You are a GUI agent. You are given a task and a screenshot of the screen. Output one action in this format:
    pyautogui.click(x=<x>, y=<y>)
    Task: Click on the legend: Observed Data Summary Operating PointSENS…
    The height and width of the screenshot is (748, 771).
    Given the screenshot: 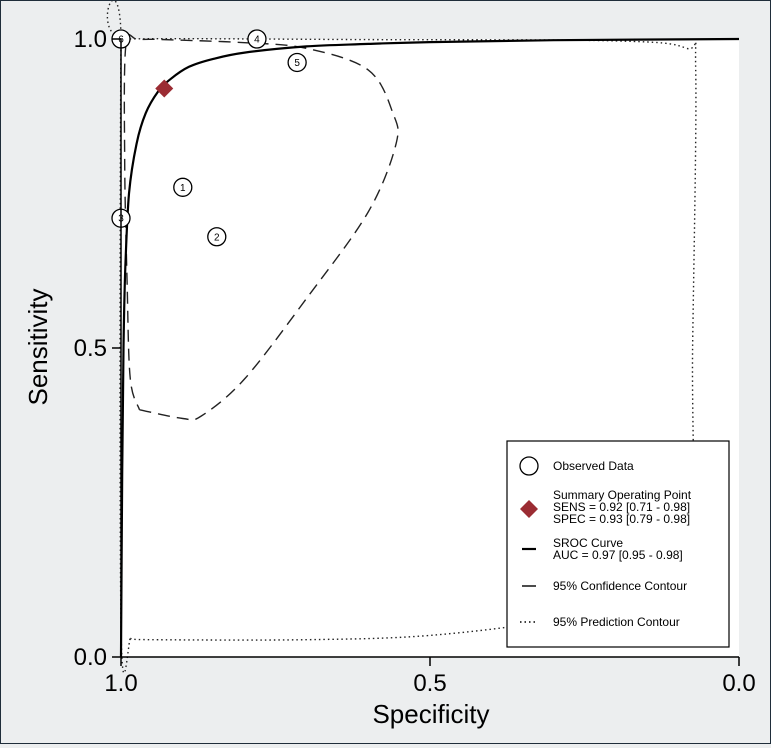 What is the action you would take?
    pyautogui.click(x=618, y=544)
    